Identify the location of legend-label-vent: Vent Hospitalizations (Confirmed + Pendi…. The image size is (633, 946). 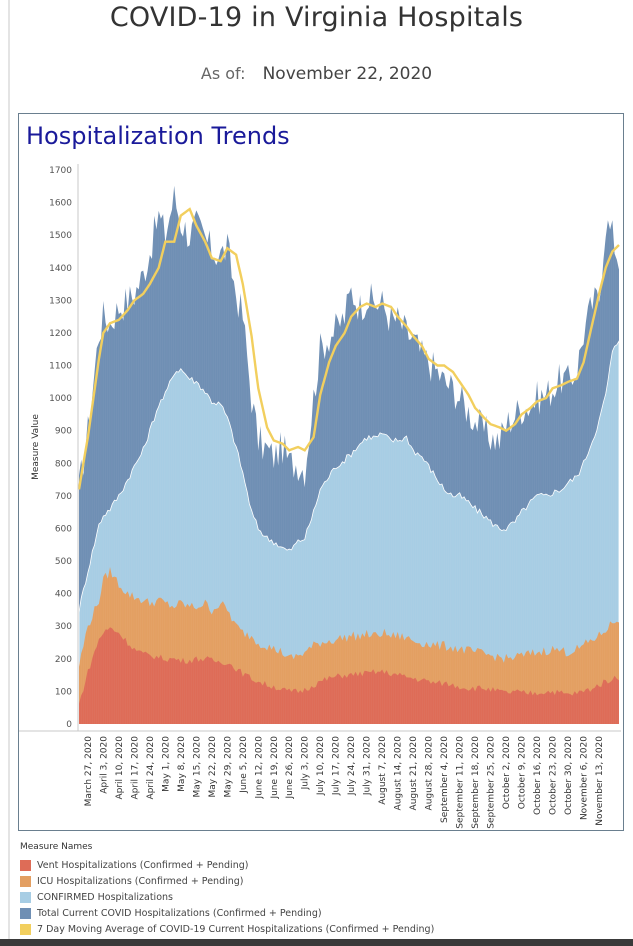
(143, 865).